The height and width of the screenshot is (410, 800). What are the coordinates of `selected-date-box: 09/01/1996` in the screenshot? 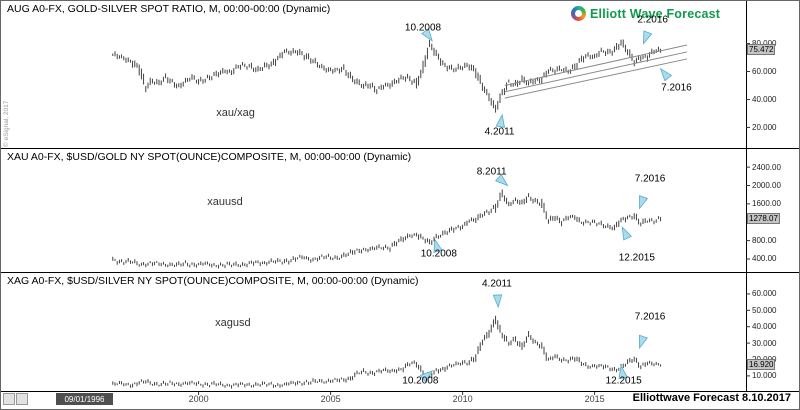 It's located at (84, 399).